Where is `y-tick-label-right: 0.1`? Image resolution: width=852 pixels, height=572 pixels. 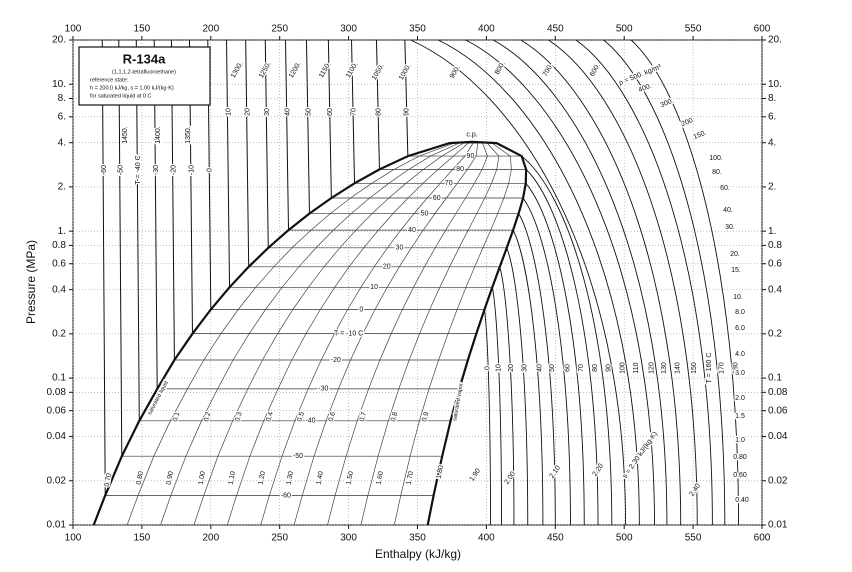
y-tick-label-right: 0.1 is located at coordinates (775, 378).